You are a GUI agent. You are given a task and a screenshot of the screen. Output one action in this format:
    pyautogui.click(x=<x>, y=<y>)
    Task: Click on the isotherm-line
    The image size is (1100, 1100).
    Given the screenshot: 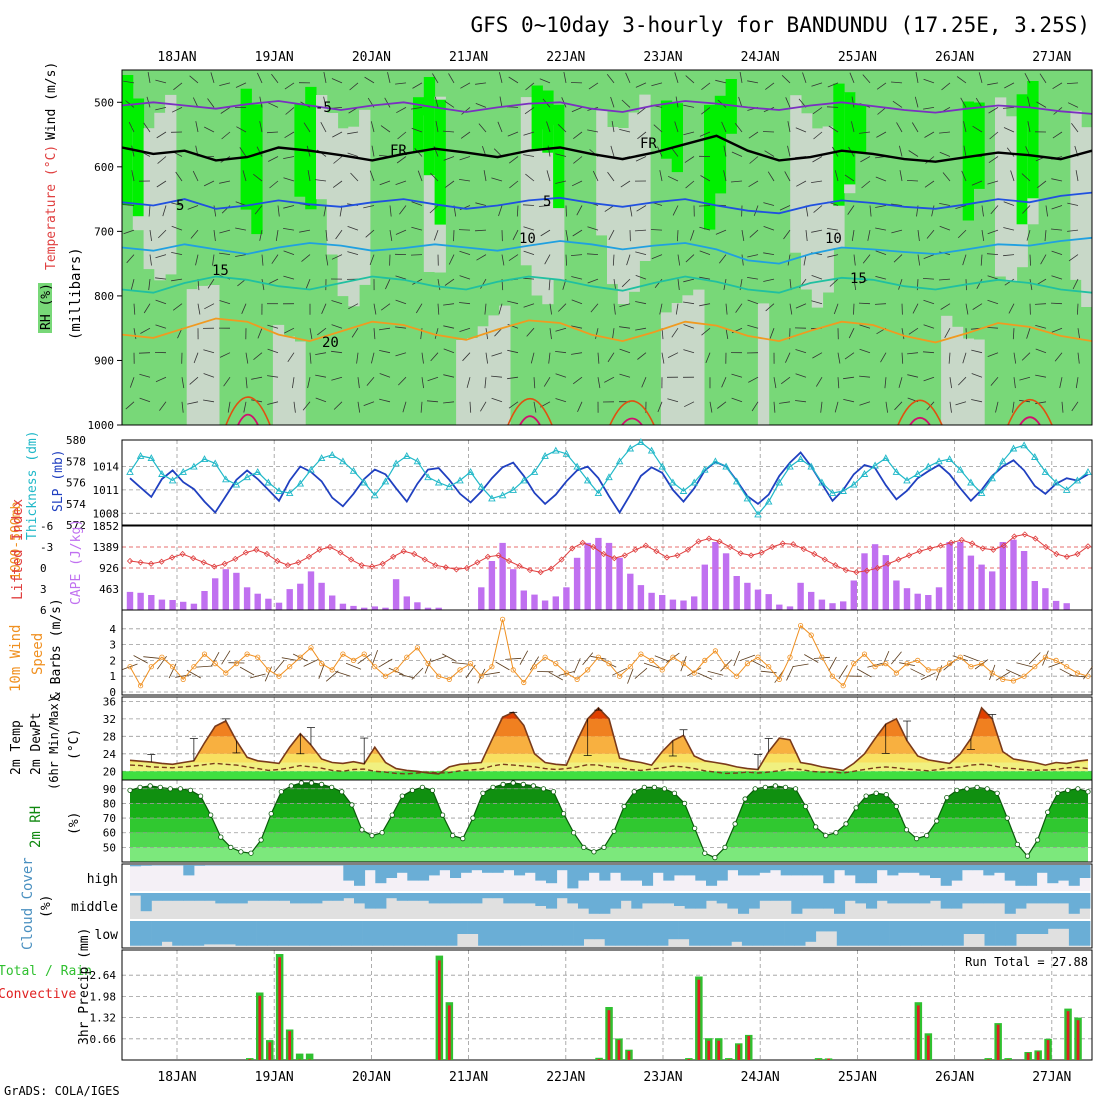 What is the action you would take?
    pyautogui.click(x=920, y=421)
    